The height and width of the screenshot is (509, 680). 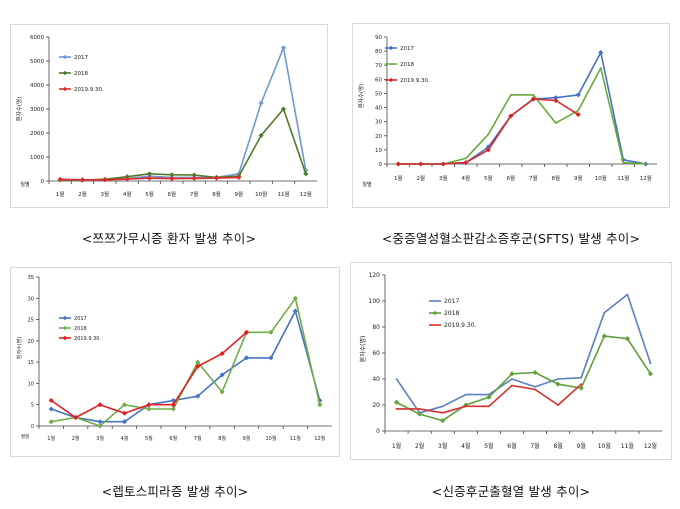 I want to click on legend: 2017 2018 2019.9.30., so click(x=81, y=73).